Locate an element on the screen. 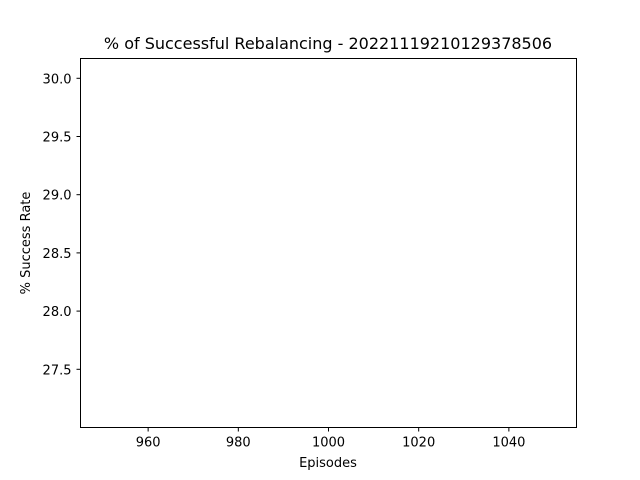 The height and width of the screenshot is (480, 640). y-tick-label: 29.0 is located at coordinates (57, 196).